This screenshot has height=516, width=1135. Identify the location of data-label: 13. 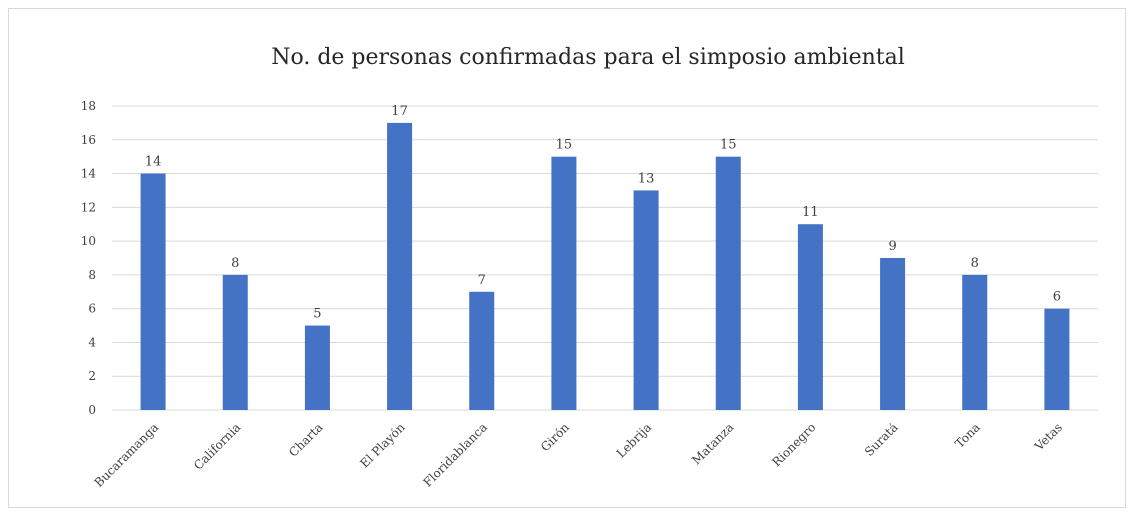
(646, 178).